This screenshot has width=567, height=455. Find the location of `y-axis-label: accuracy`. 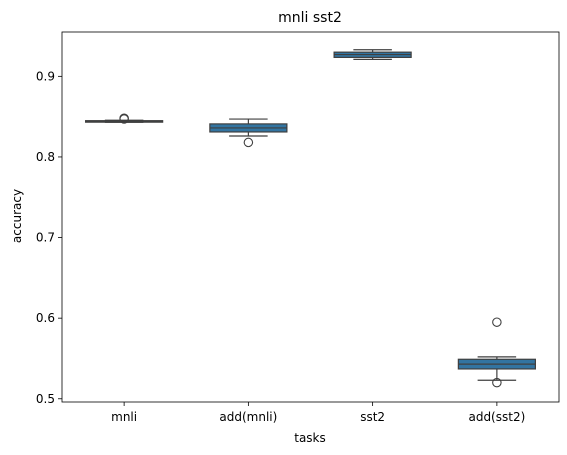

y-axis-label: accuracy is located at coordinates (17, 216).